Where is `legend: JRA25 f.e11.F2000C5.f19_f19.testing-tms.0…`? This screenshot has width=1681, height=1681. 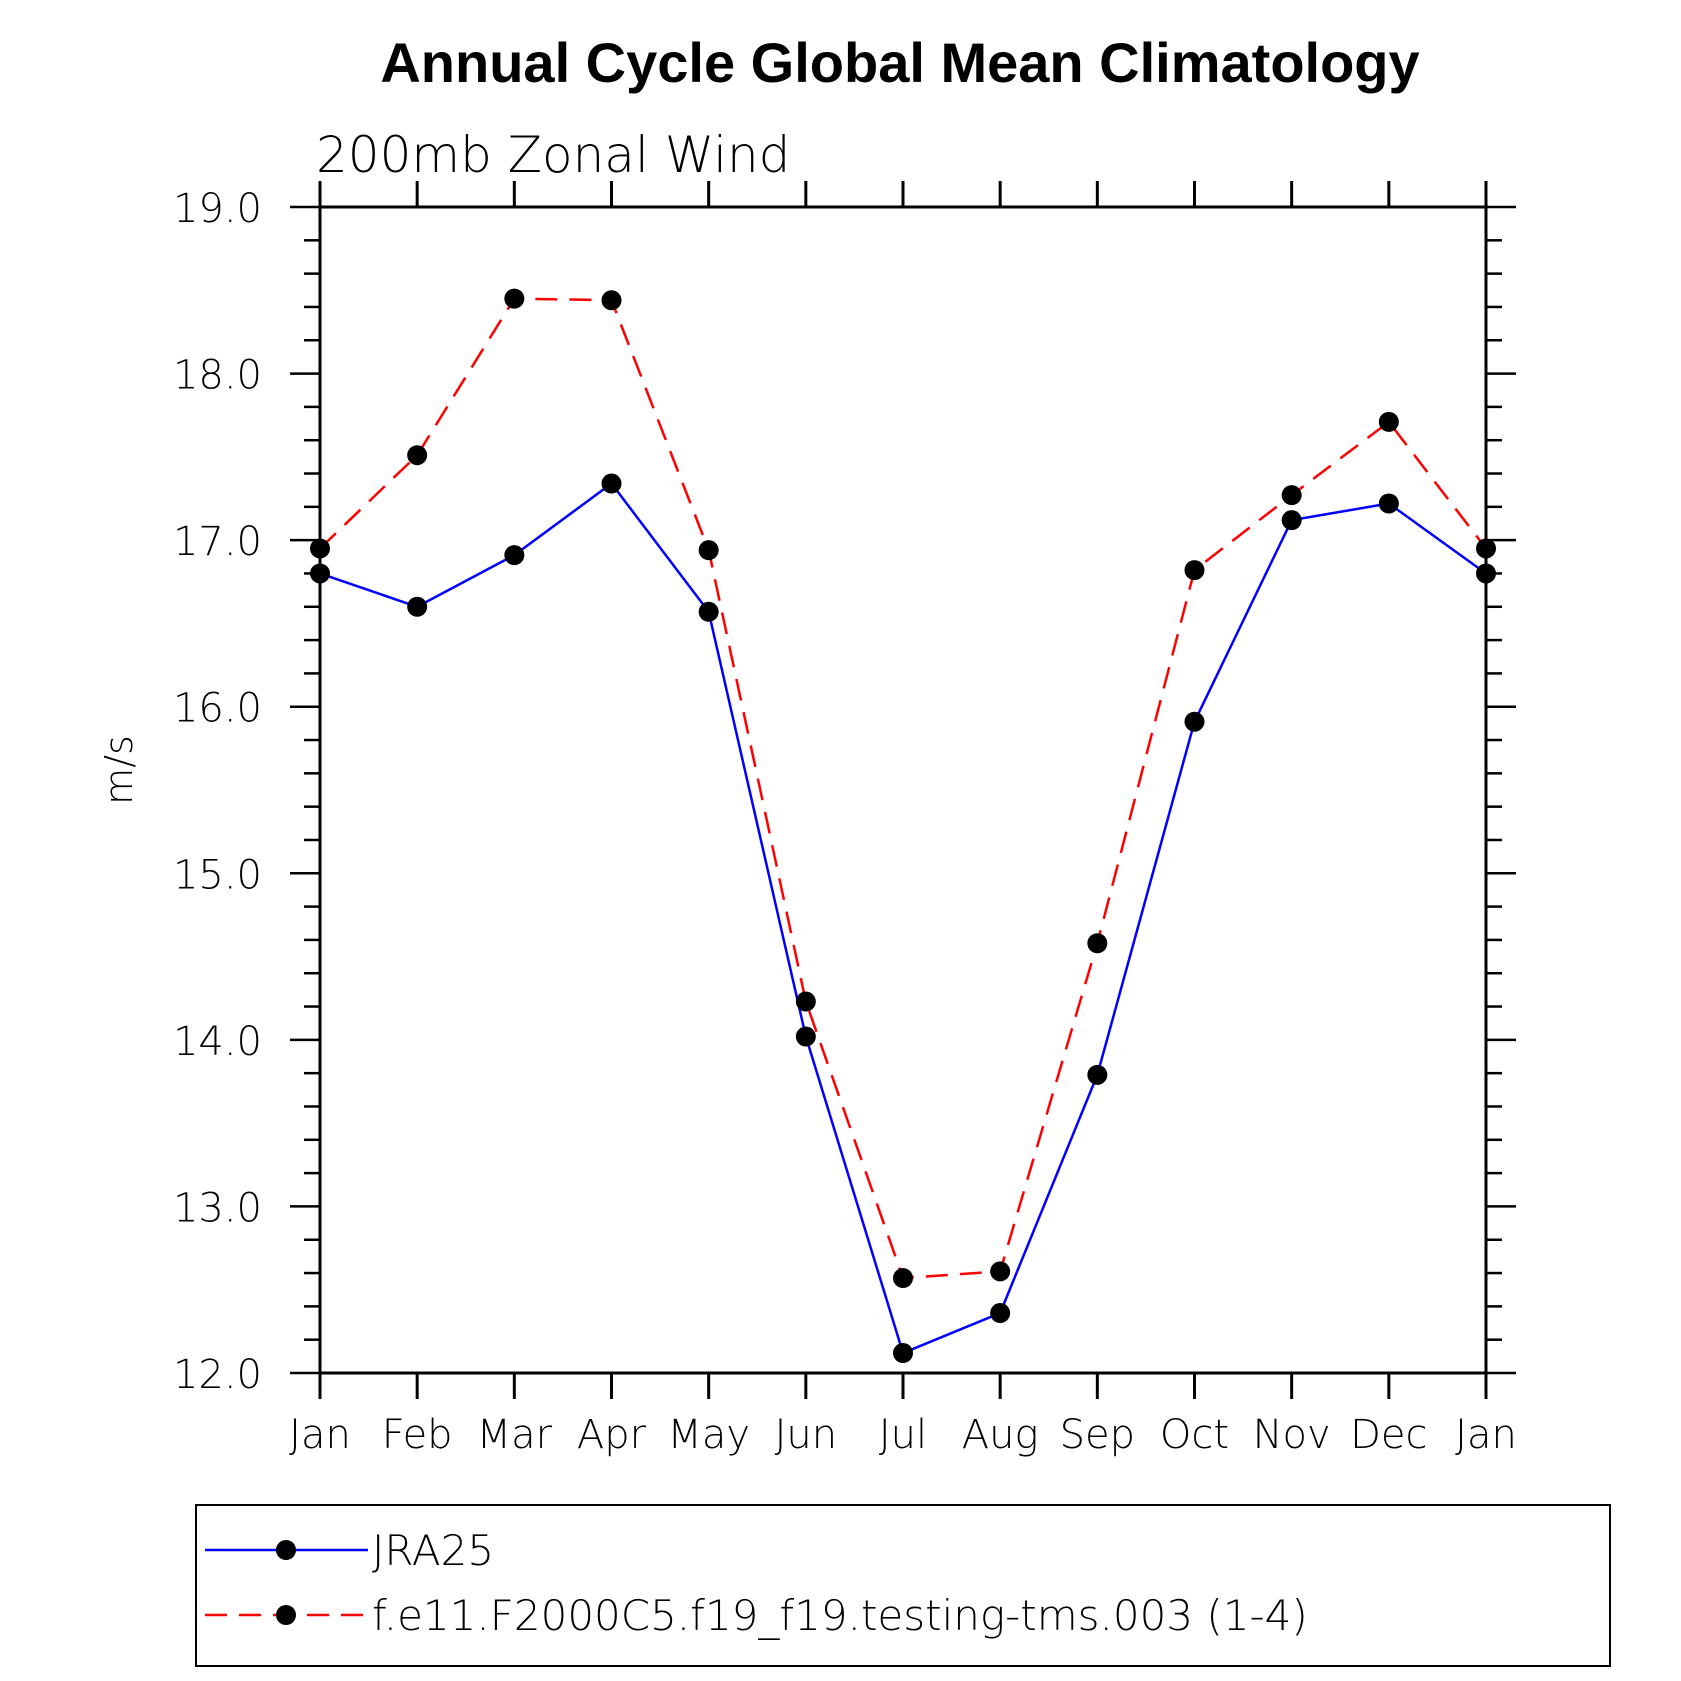 legend: JRA25 f.e11.F2000C5.f19_f19.testing-tms.0… is located at coordinates (756, 1583).